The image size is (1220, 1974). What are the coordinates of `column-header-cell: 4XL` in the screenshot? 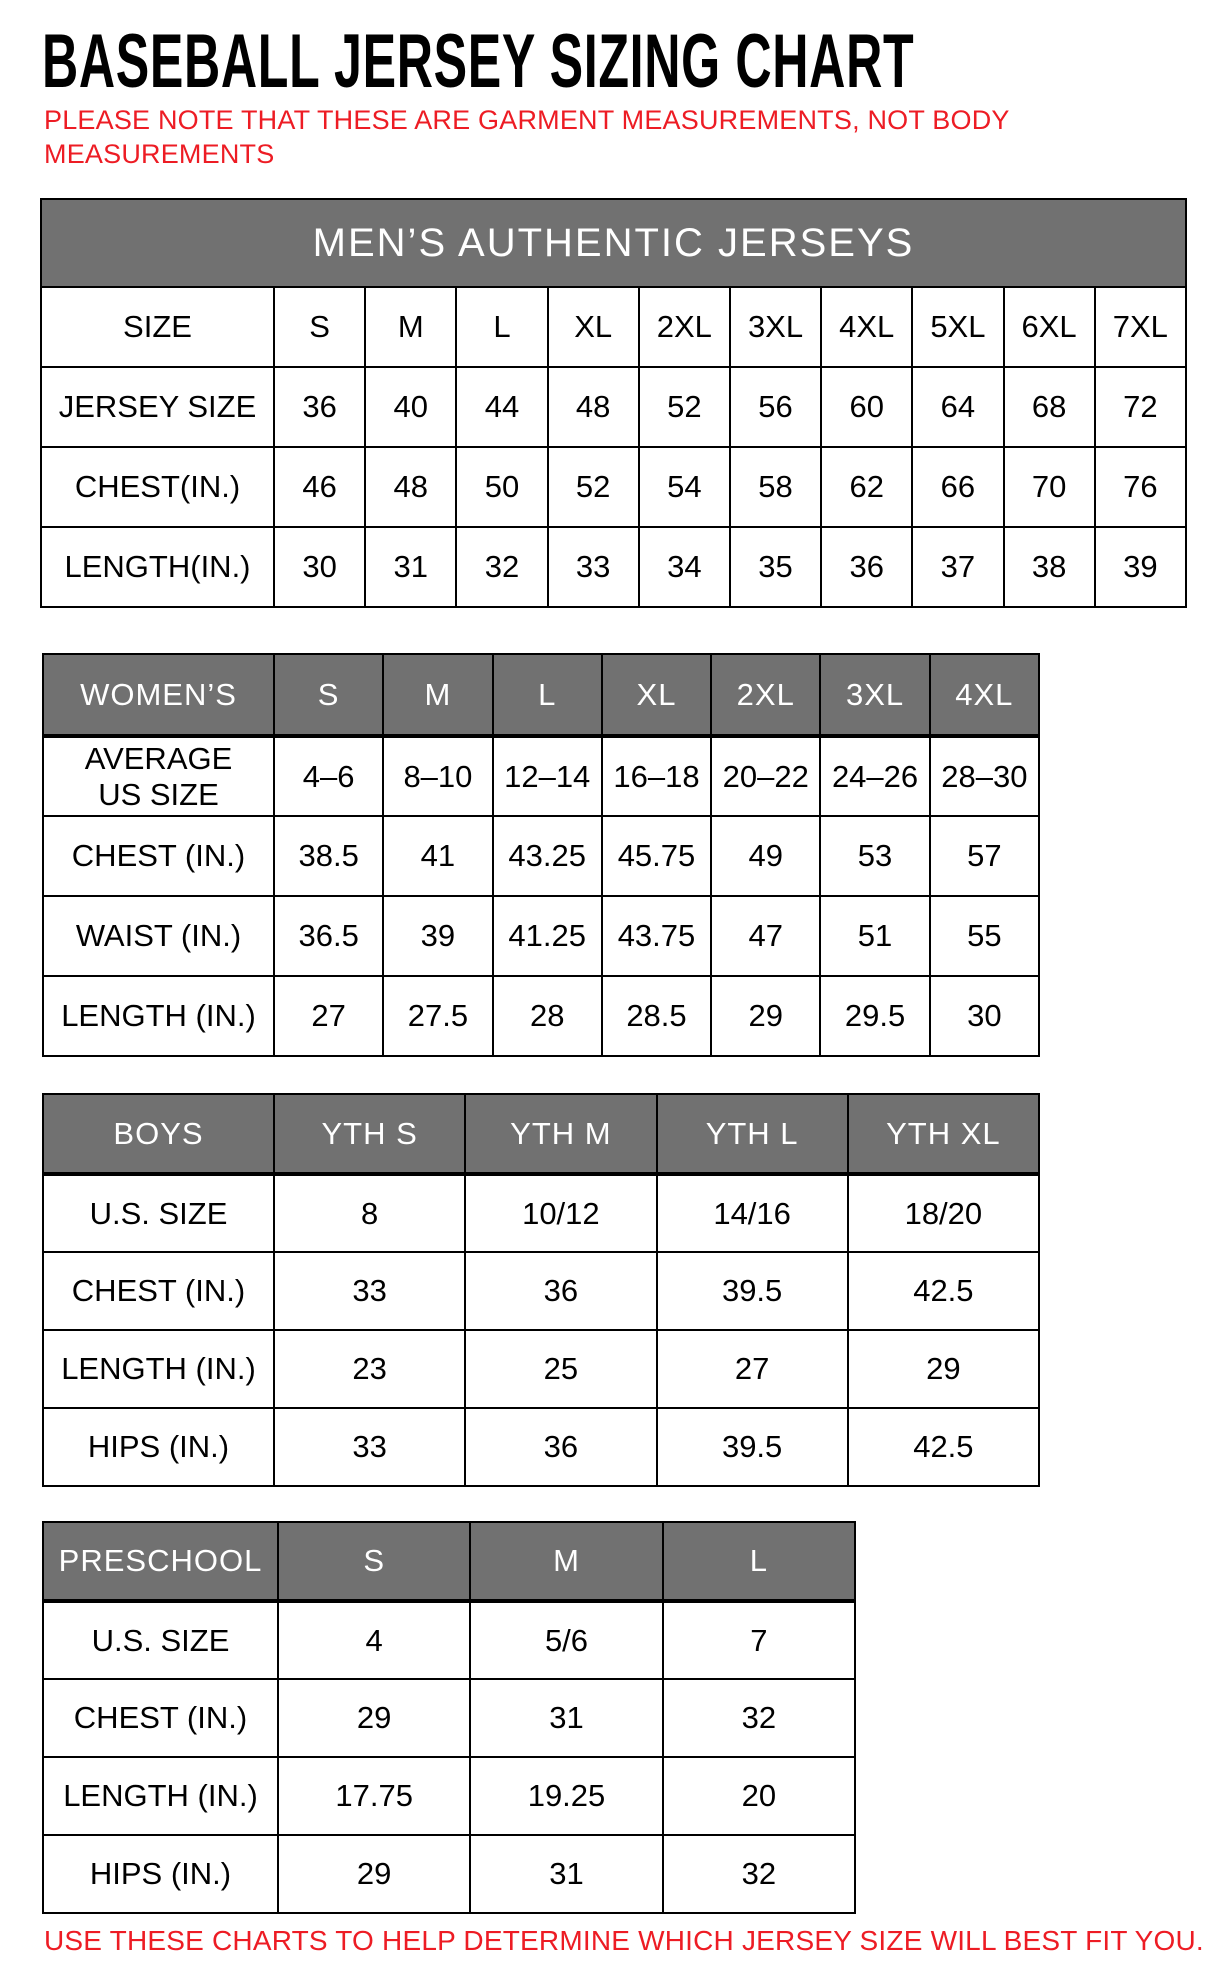 It's located at (867, 327).